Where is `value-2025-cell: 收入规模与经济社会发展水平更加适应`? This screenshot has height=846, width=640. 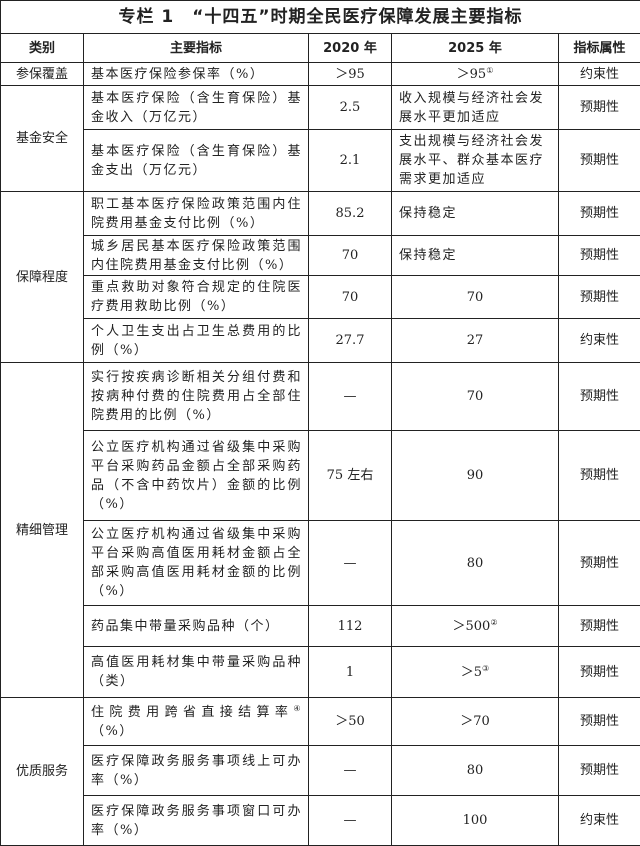 value-2025-cell: 收入规模与经济社会发展水平更加适应 is located at coordinates (475, 108).